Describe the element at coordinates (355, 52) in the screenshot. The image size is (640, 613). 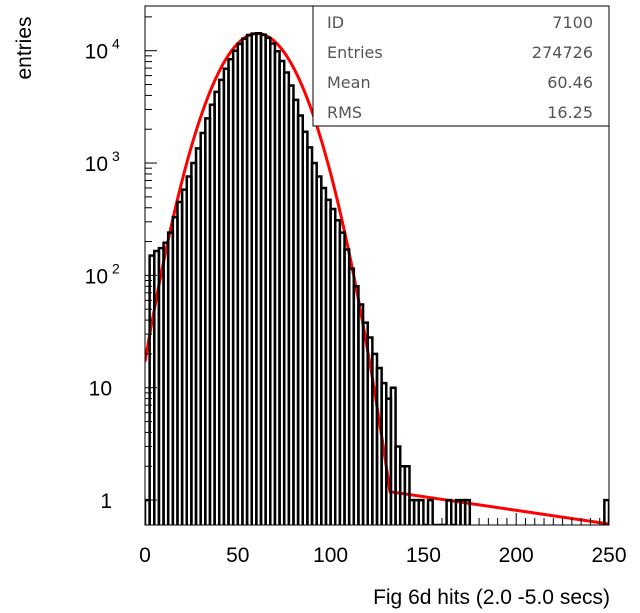
I see `stats-label: Entries` at that location.